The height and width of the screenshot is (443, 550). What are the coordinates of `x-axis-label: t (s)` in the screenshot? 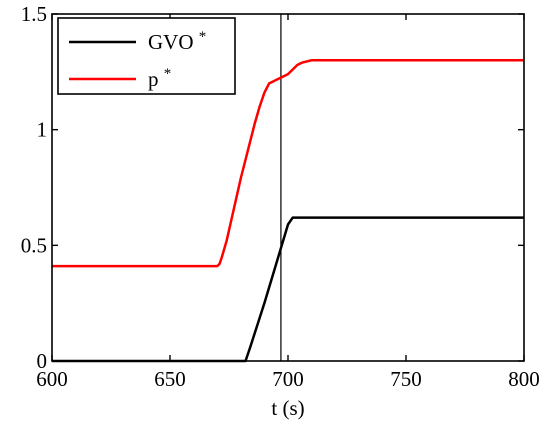 It's located at (287, 408).